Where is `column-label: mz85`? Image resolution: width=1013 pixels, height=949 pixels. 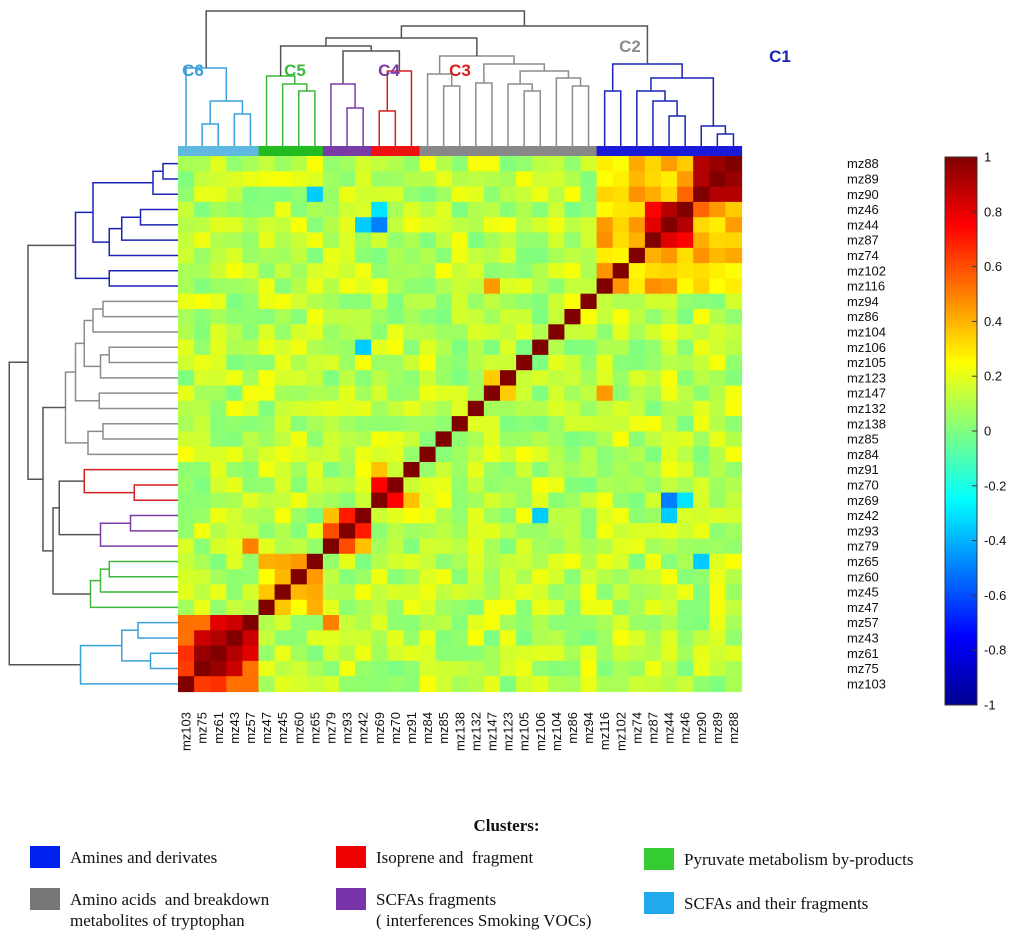
column-label: mz85 is located at coordinates (443, 728).